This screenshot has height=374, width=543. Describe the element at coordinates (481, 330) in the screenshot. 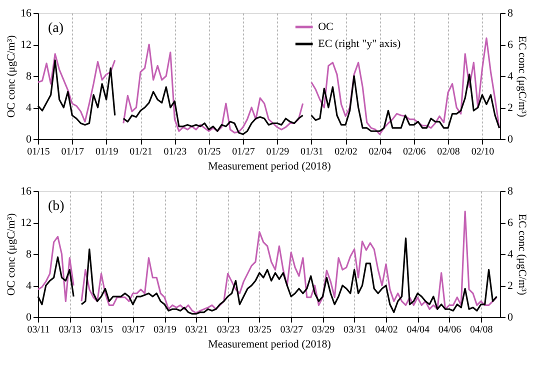

I see `x-tick-label: 04/08` at that location.